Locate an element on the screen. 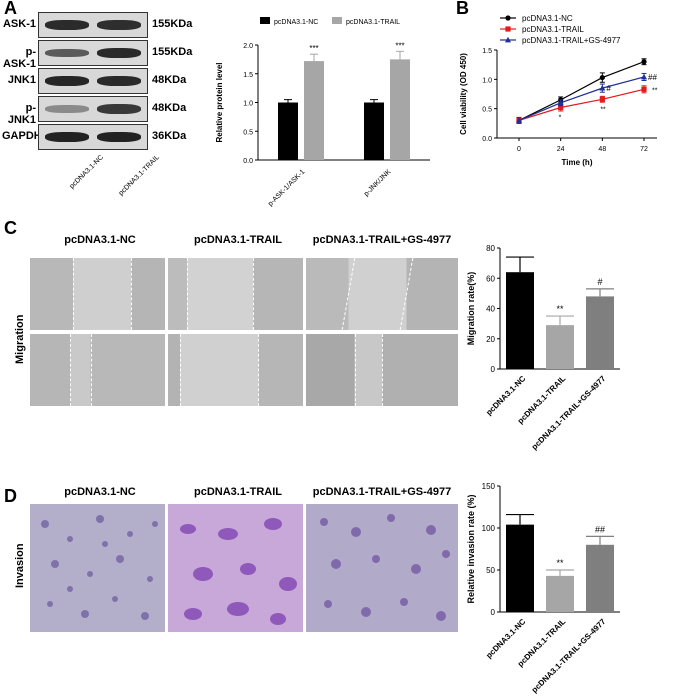 This screenshot has height=699, width=676. wb-protein-name: GAPDH is located at coordinates (22, 136).